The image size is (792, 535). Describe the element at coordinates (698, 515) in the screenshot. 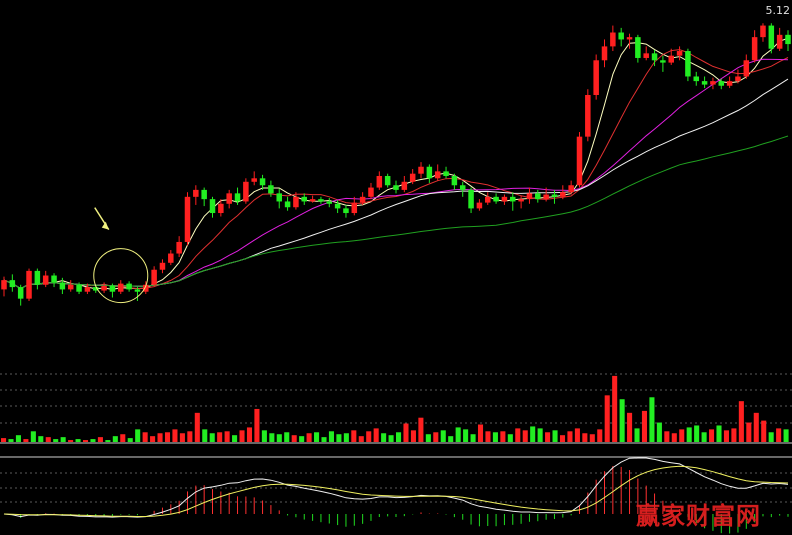

I see `watermark-logo: 赢家财富网` at that location.